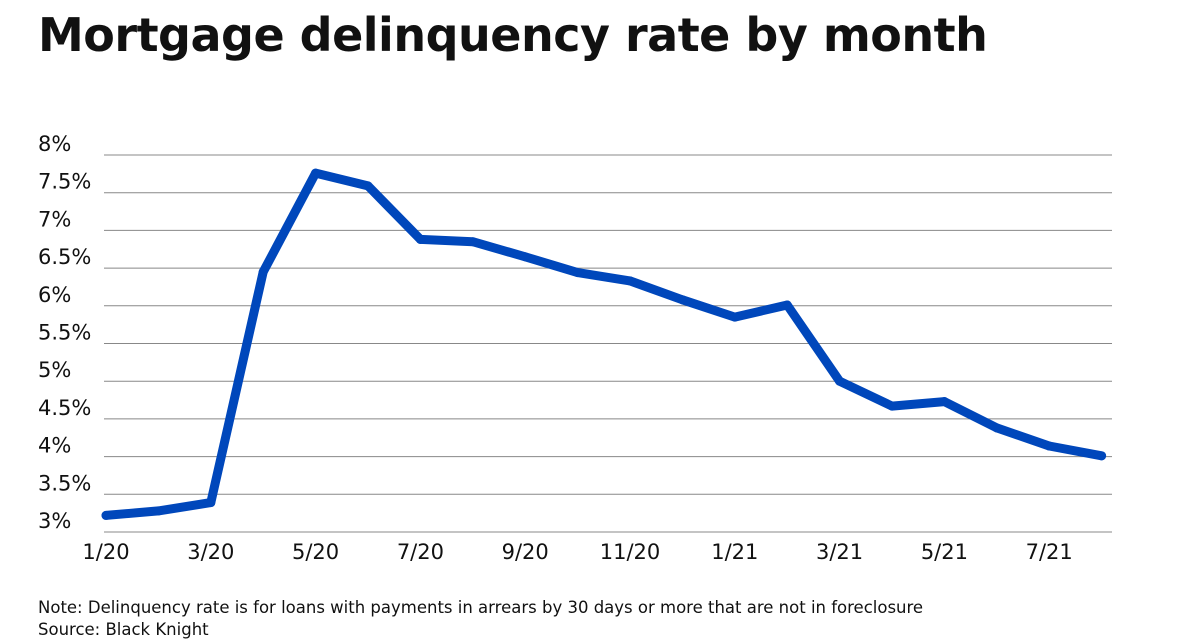 Image resolution: width=1200 pixels, height=641 pixels. What do you see at coordinates (54, 144) in the screenshot?
I see `y-tick-label: 8%` at bounding box center [54, 144].